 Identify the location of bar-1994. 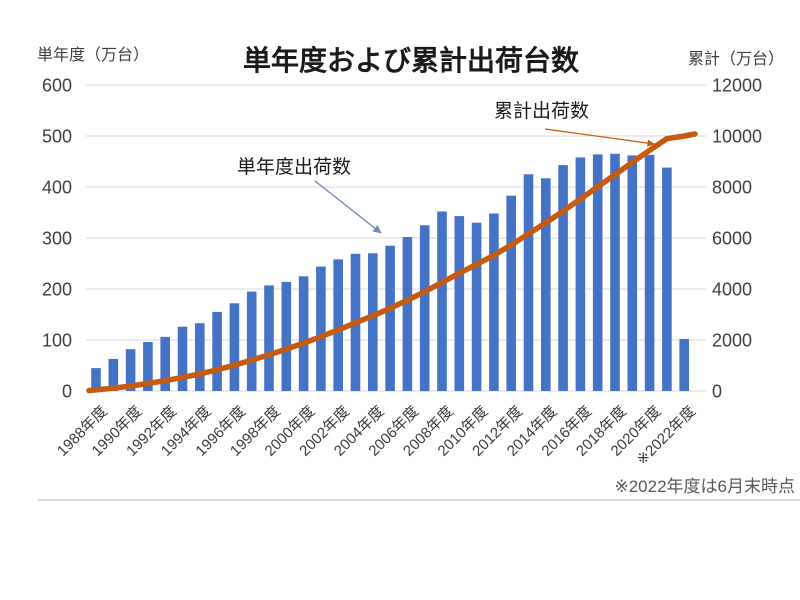
(200, 357).